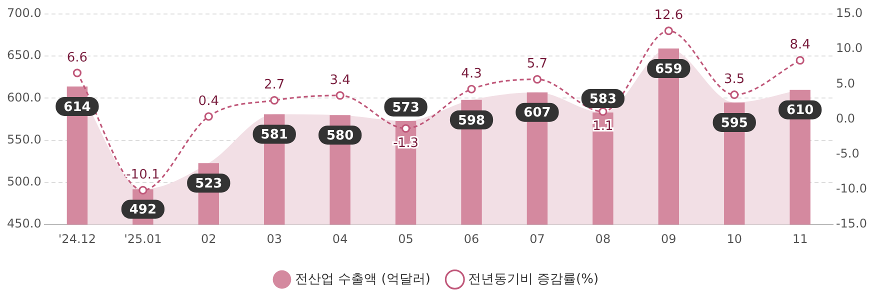  I want to click on x-tick-label: 08, so click(603, 239).